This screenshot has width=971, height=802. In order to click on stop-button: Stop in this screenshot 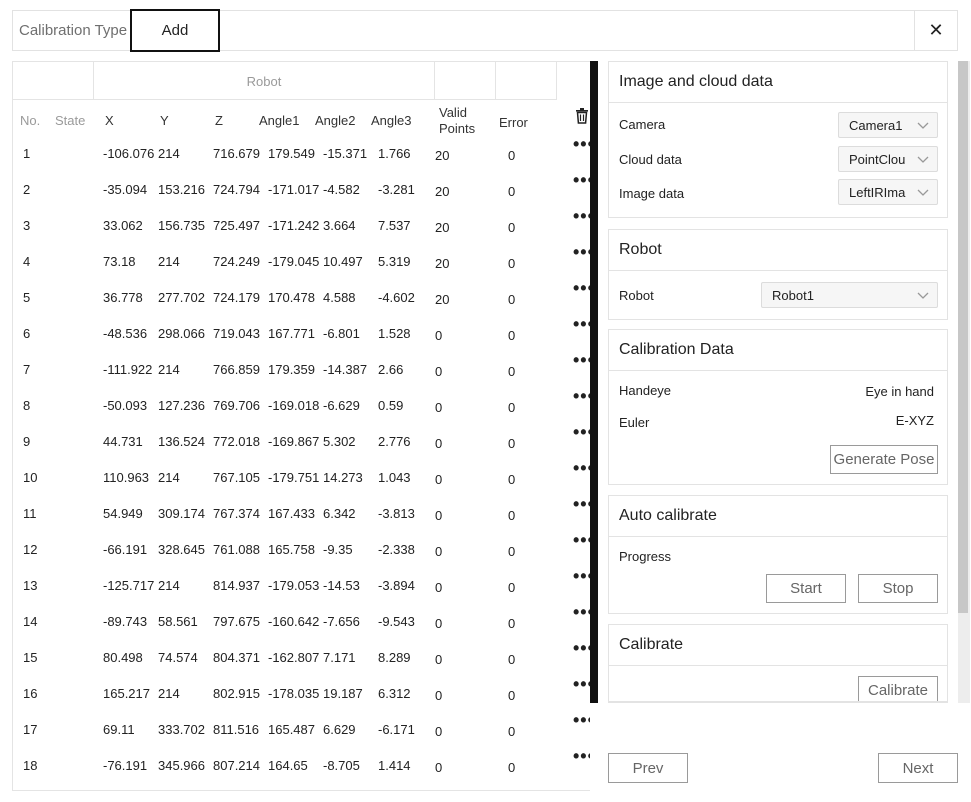, I will do `click(898, 588)`.